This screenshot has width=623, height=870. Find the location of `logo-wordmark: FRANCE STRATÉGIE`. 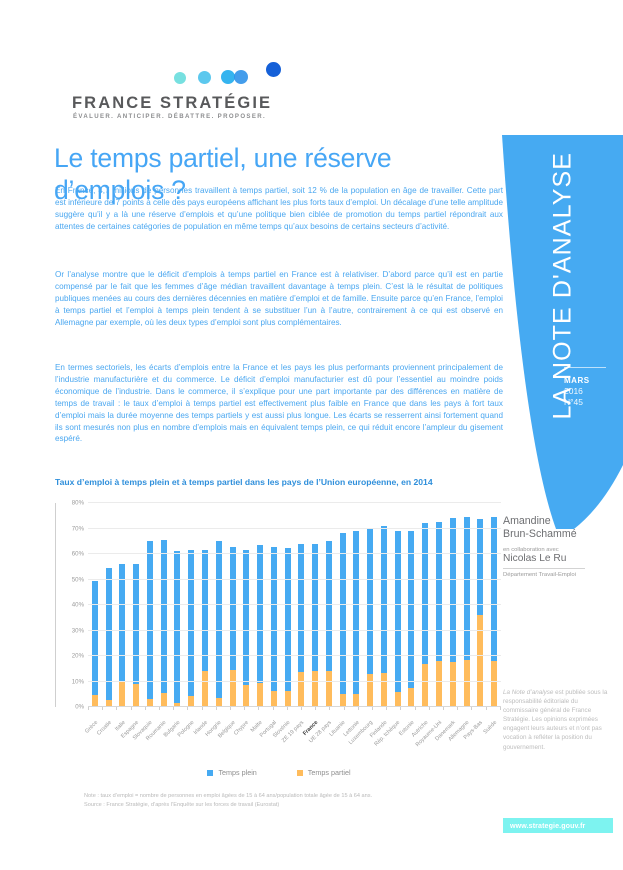

logo-wordmark: FRANCE STRATÉGIE is located at coordinates (172, 103).